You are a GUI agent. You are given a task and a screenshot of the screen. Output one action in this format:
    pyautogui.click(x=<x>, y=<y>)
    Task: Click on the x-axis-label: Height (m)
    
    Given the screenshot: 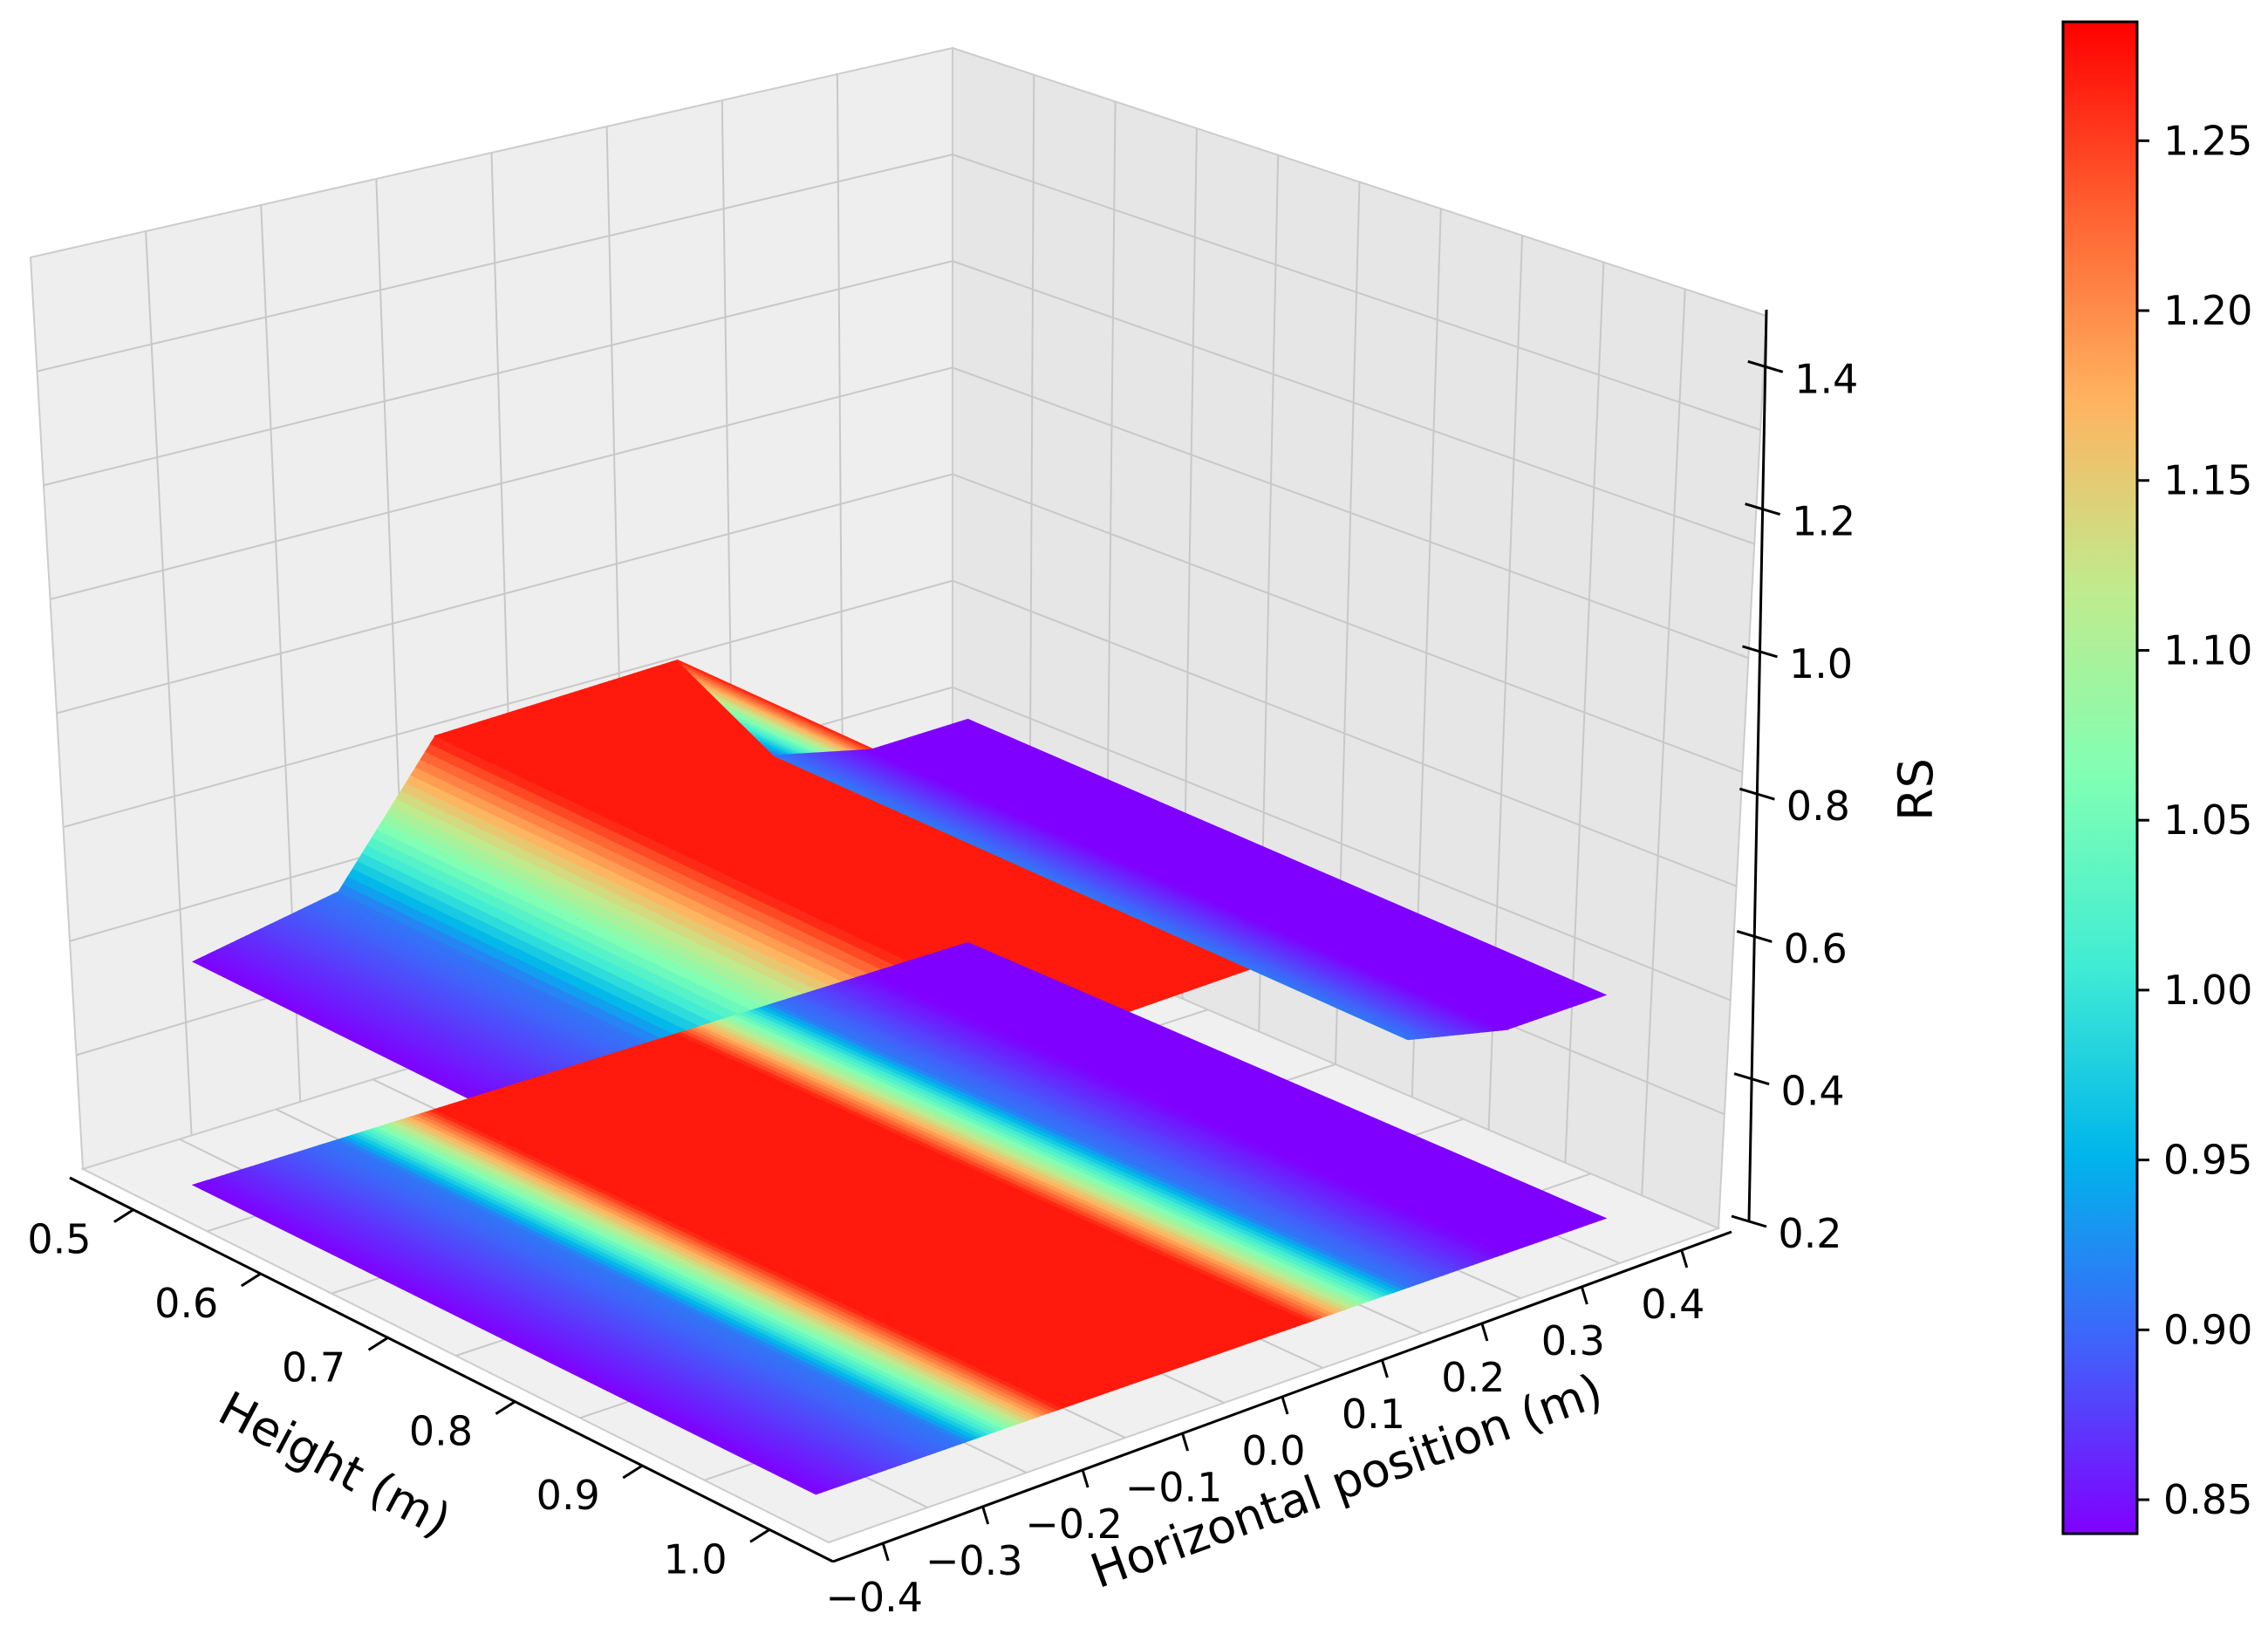 What is the action you would take?
    pyautogui.click(x=335, y=1465)
    